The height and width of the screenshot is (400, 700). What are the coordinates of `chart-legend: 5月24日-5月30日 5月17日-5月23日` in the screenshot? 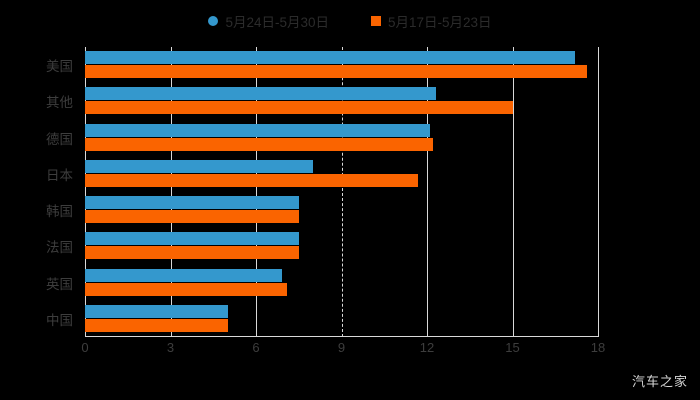 It's located at (350, 21).